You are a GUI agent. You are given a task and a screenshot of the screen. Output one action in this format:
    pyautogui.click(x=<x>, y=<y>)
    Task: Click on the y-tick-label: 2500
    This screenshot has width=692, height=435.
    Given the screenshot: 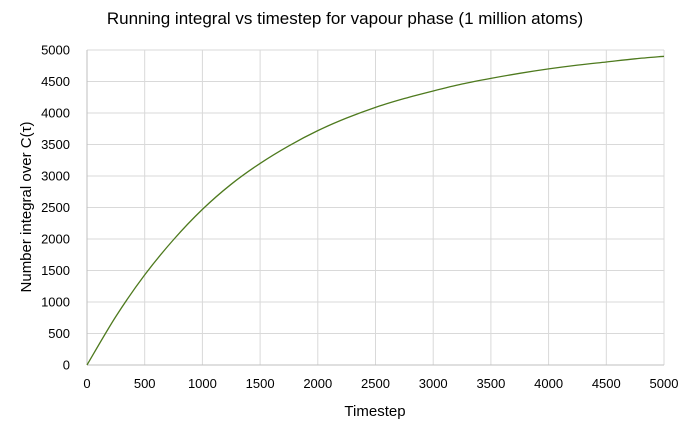 What is the action you would take?
    pyautogui.click(x=55, y=207)
    